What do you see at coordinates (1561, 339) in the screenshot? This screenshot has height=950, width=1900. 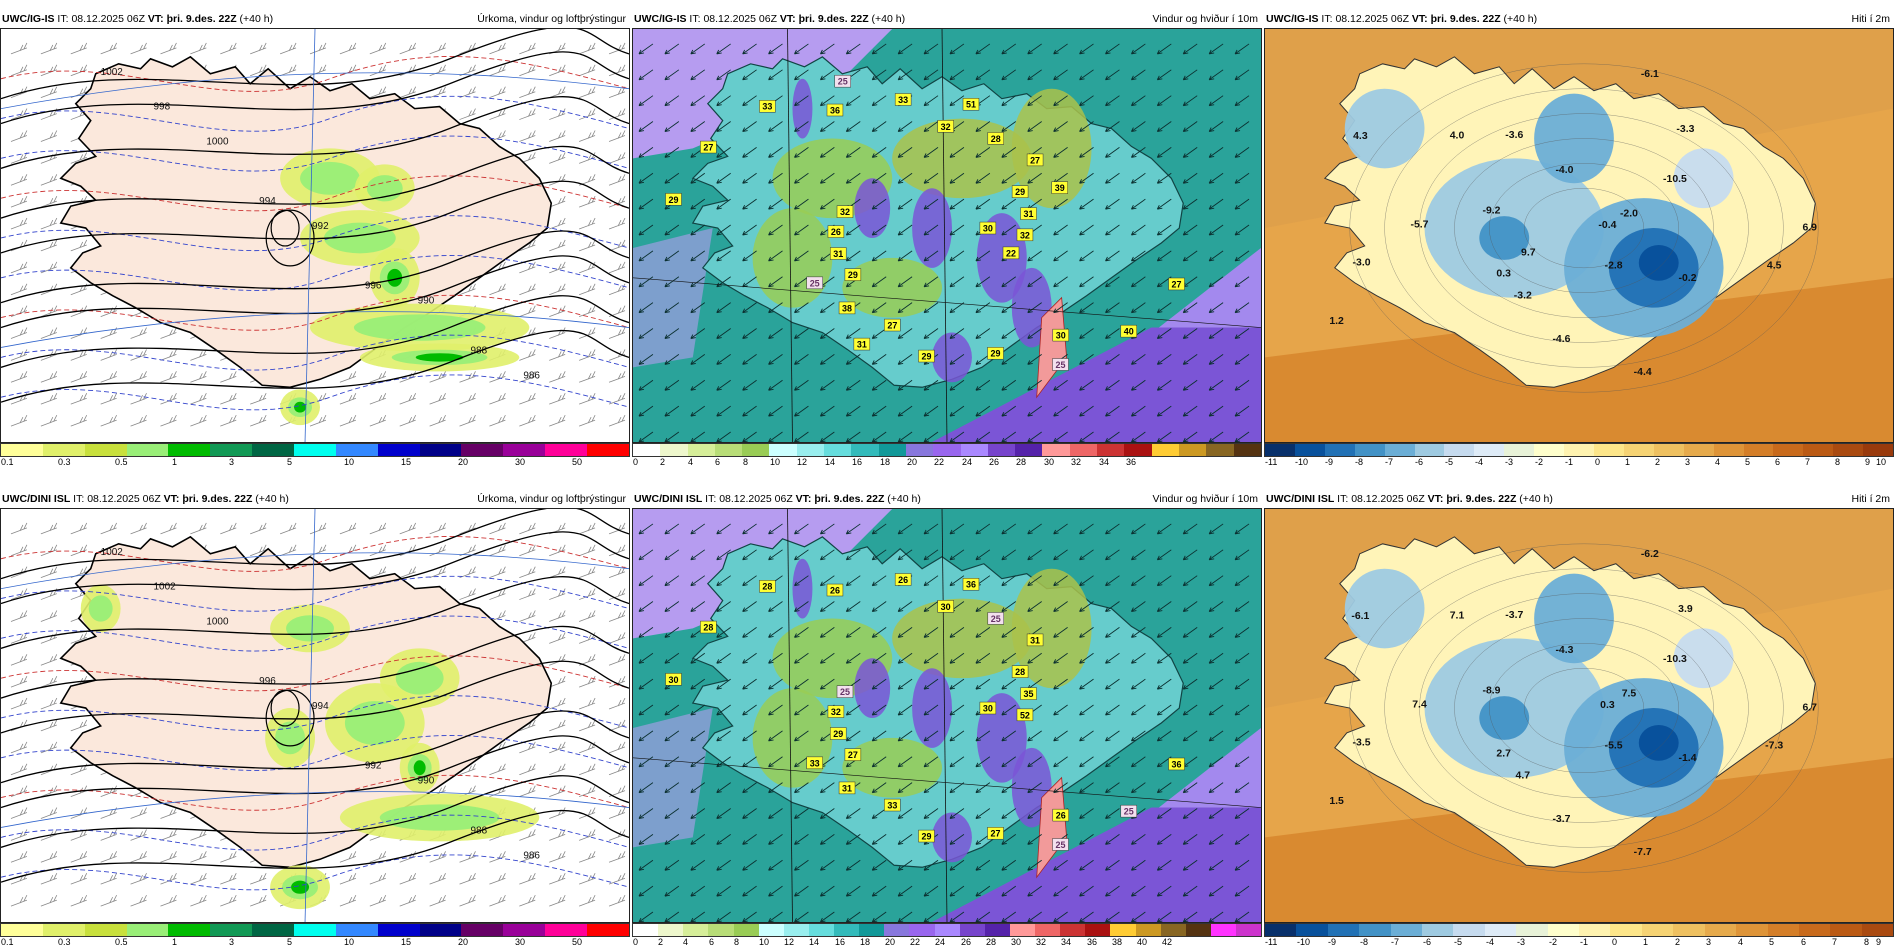 I see `temp-value: -4.6` at bounding box center [1561, 339].